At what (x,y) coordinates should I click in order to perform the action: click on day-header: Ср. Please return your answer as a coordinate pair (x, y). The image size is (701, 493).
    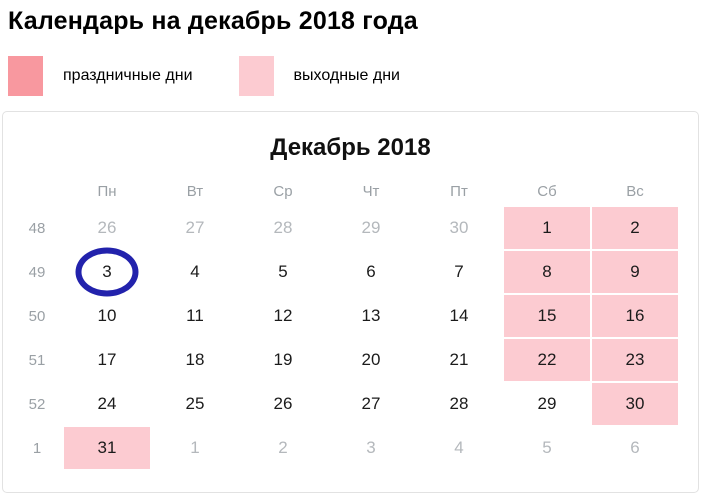
    Looking at the image, I should click on (283, 191).